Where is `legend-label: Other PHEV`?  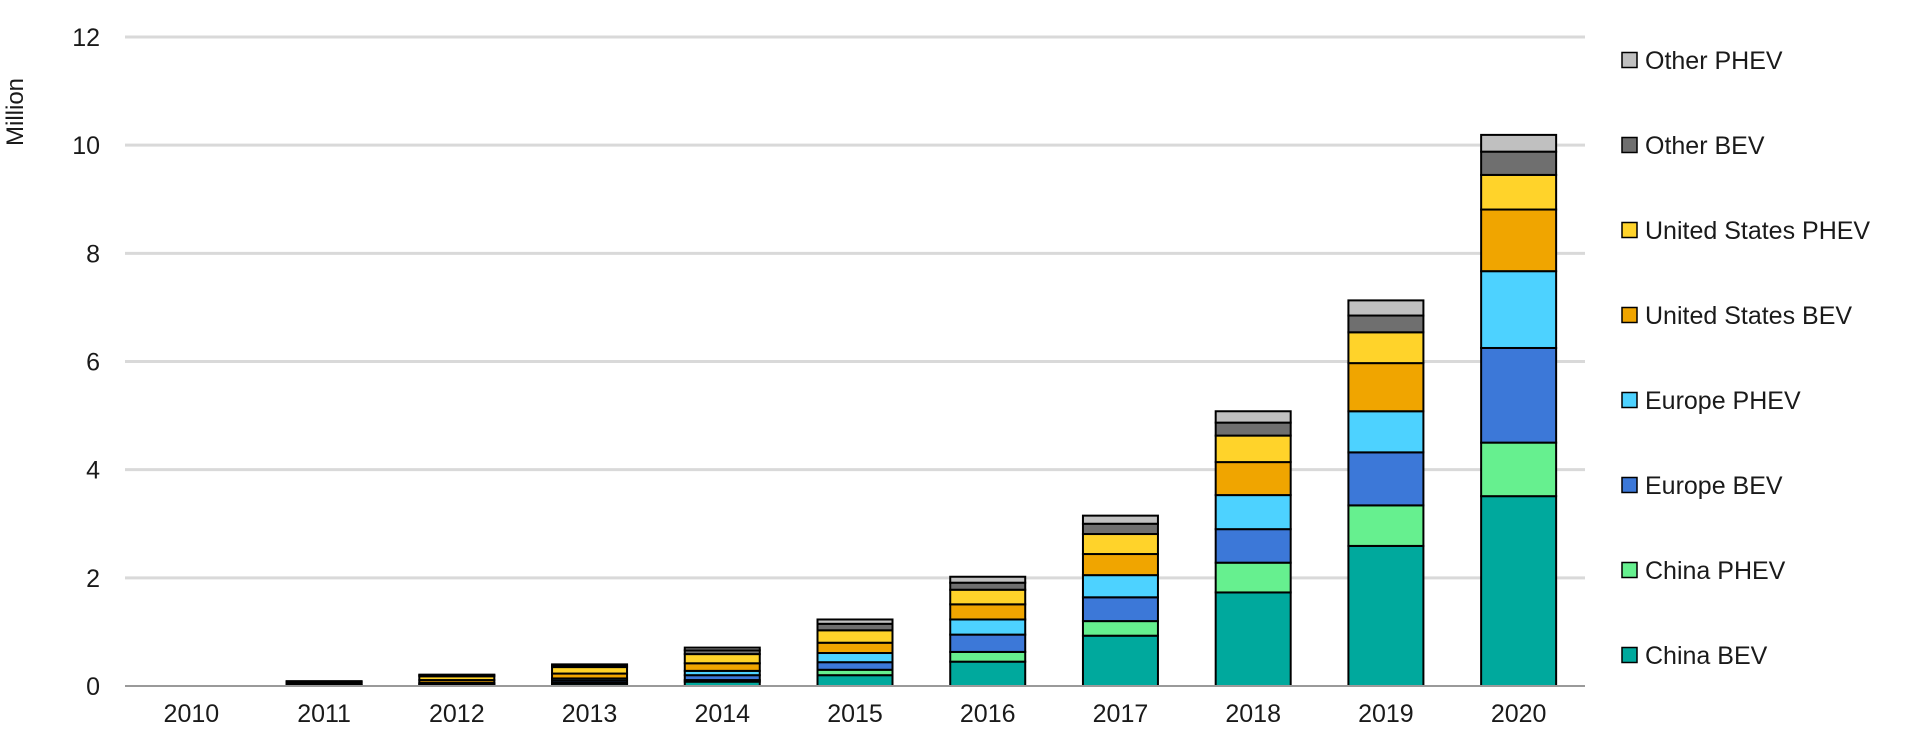
legend-label: Other PHEV is located at coordinates (1714, 61).